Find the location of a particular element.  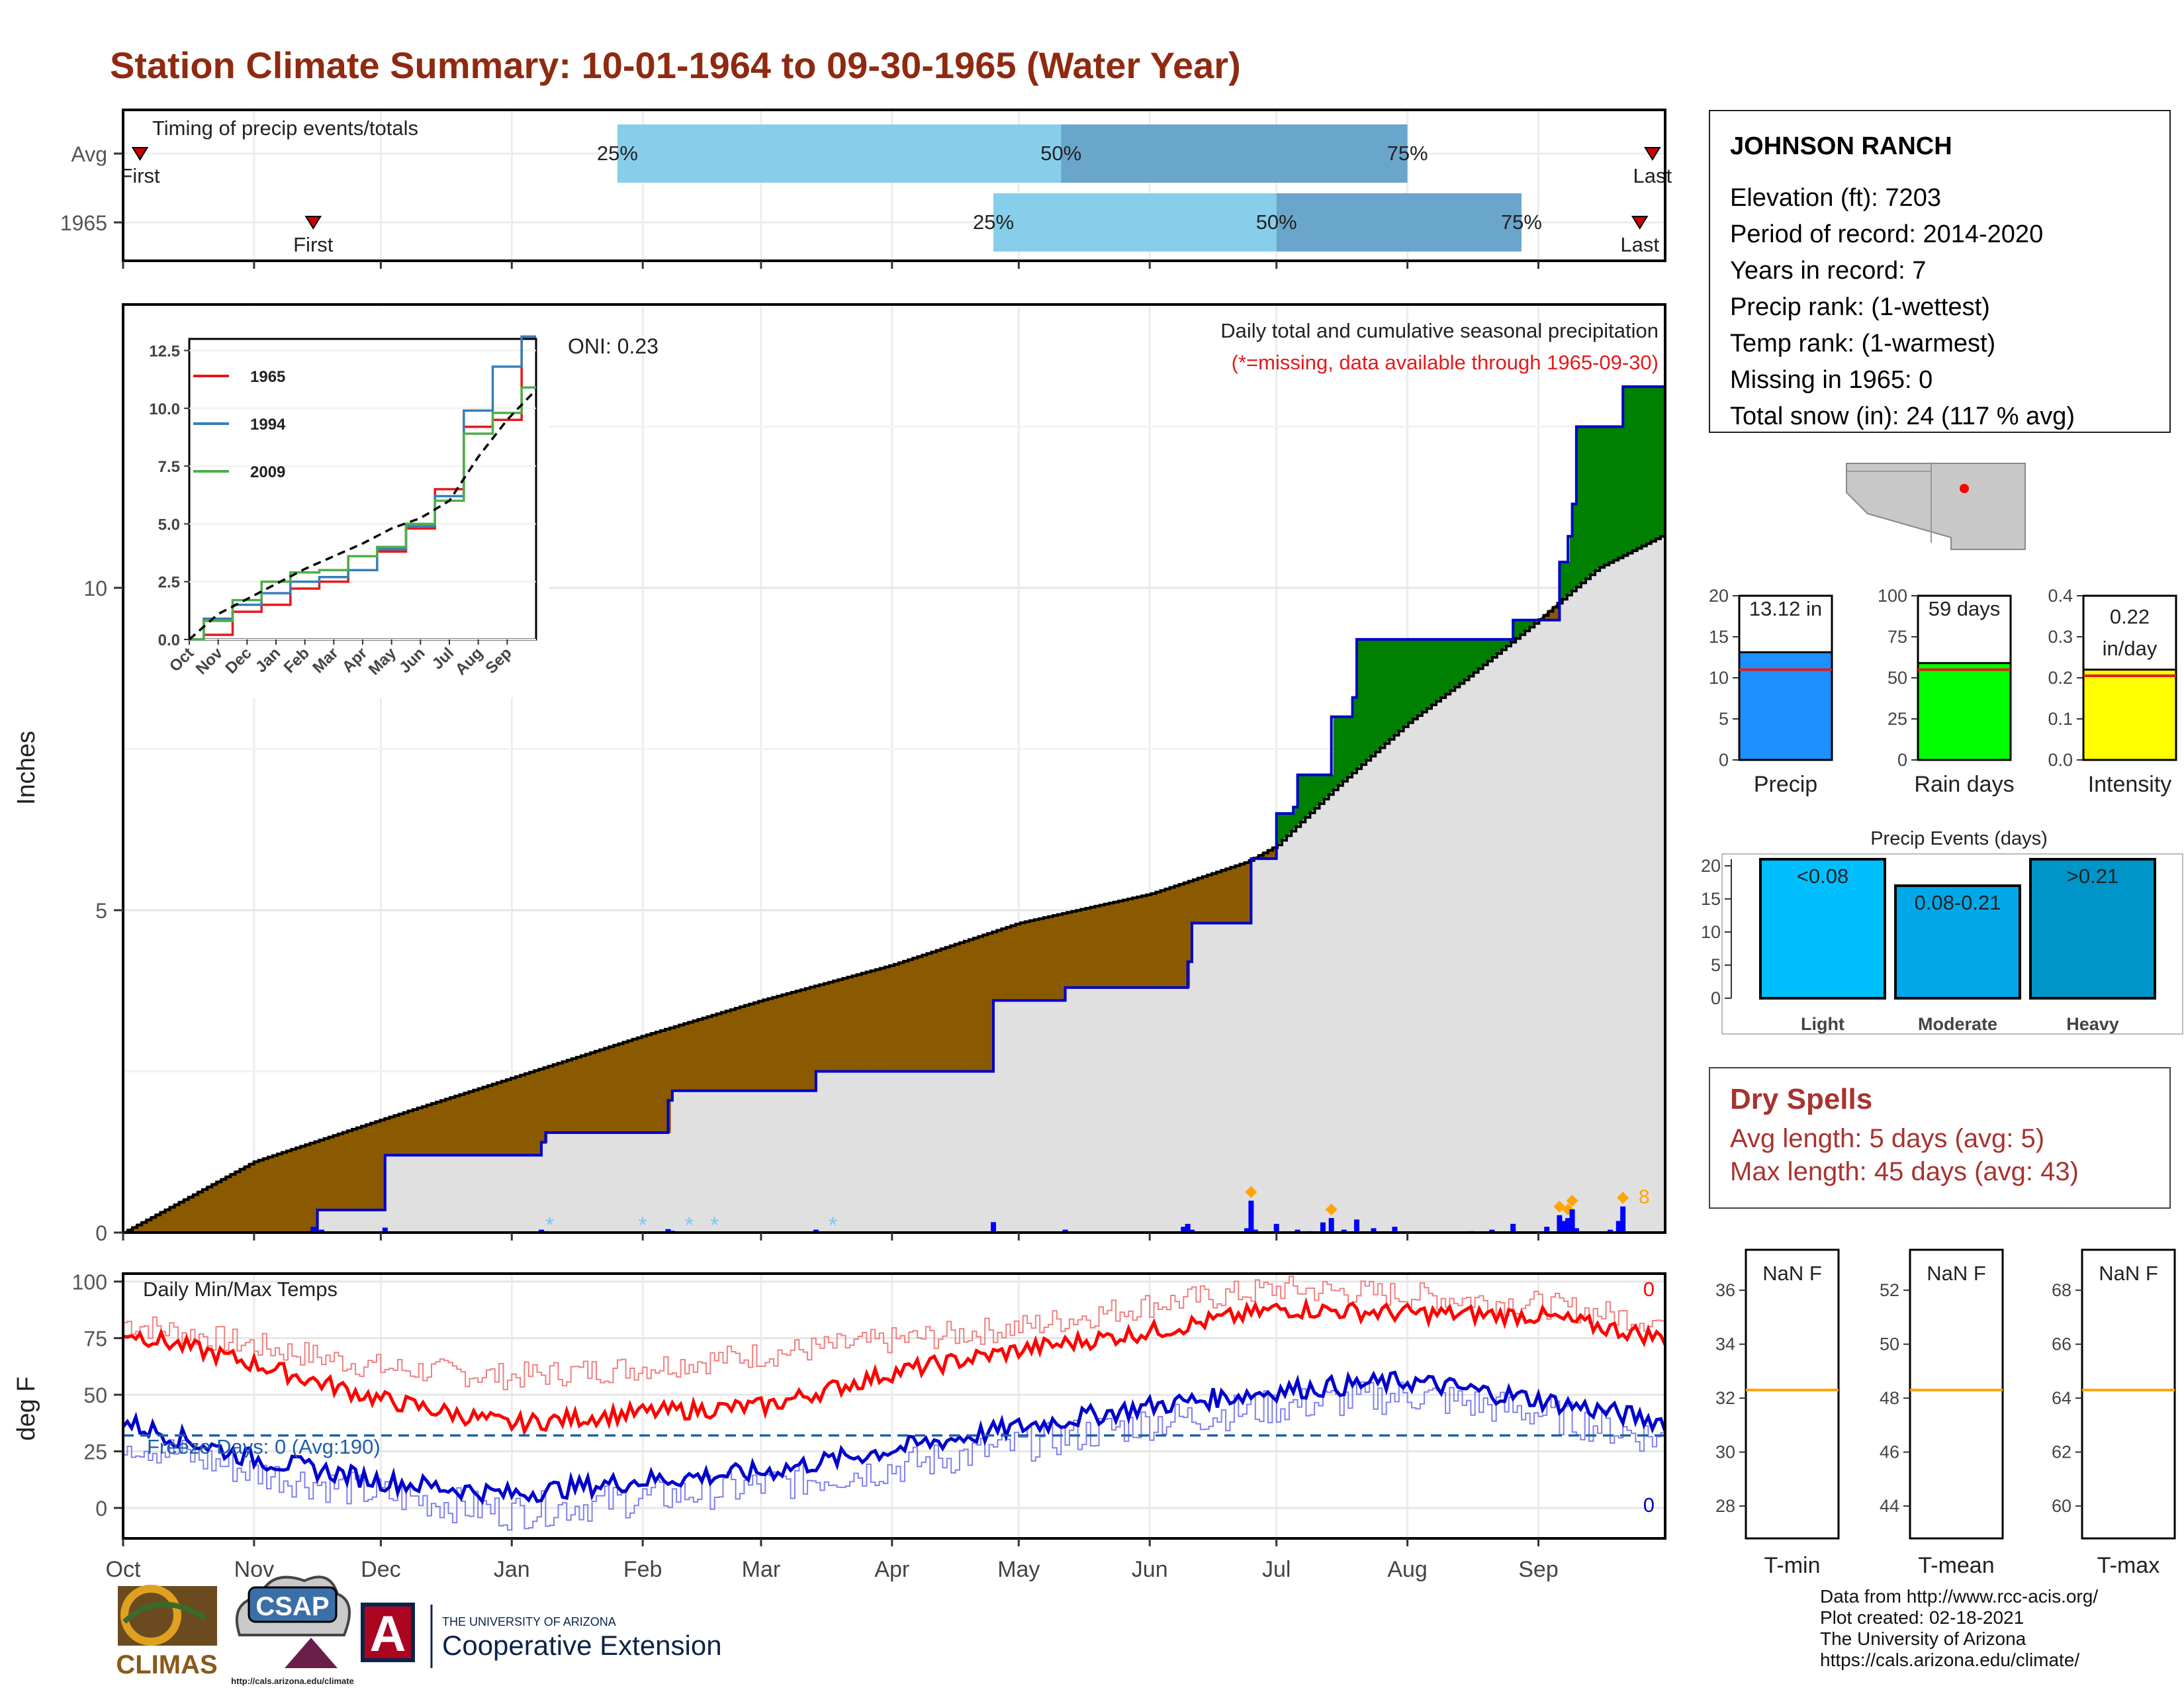

temp-box-y-tick-label: 52 is located at coordinates (1889, 1290).